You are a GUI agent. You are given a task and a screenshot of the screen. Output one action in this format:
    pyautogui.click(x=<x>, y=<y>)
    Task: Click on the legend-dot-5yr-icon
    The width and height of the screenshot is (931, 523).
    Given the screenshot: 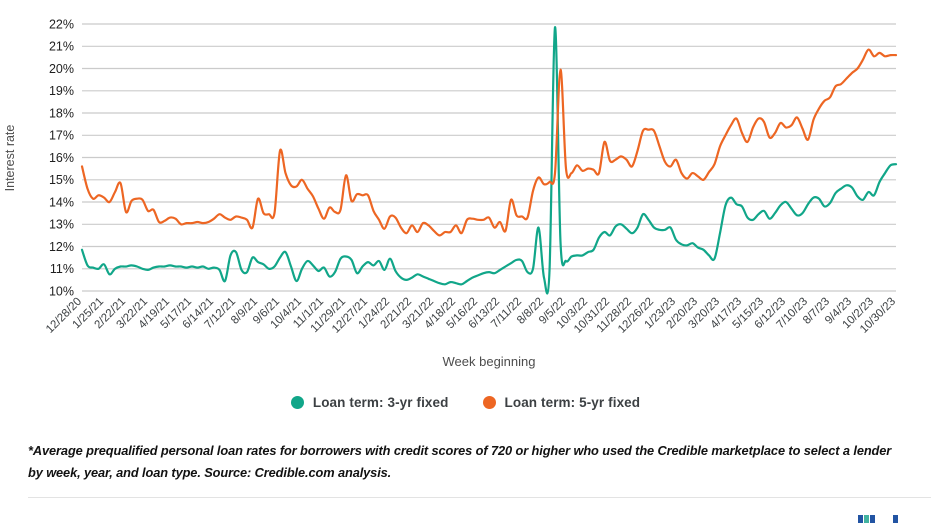 What is the action you would take?
    pyautogui.click(x=489, y=402)
    